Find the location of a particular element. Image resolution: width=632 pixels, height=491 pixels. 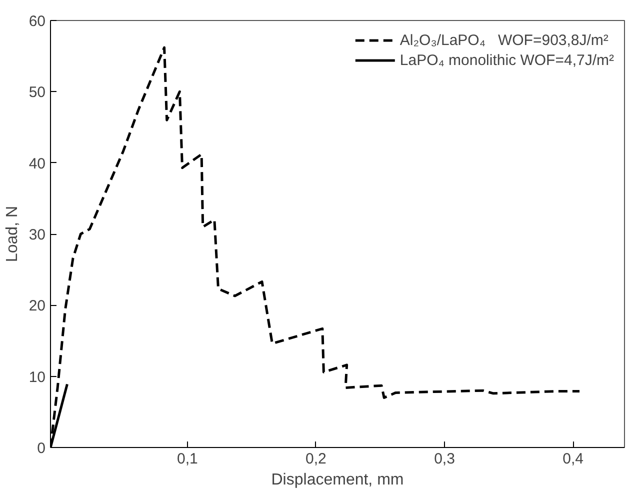

x-tick-label: 0,4 is located at coordinates (573, 459).